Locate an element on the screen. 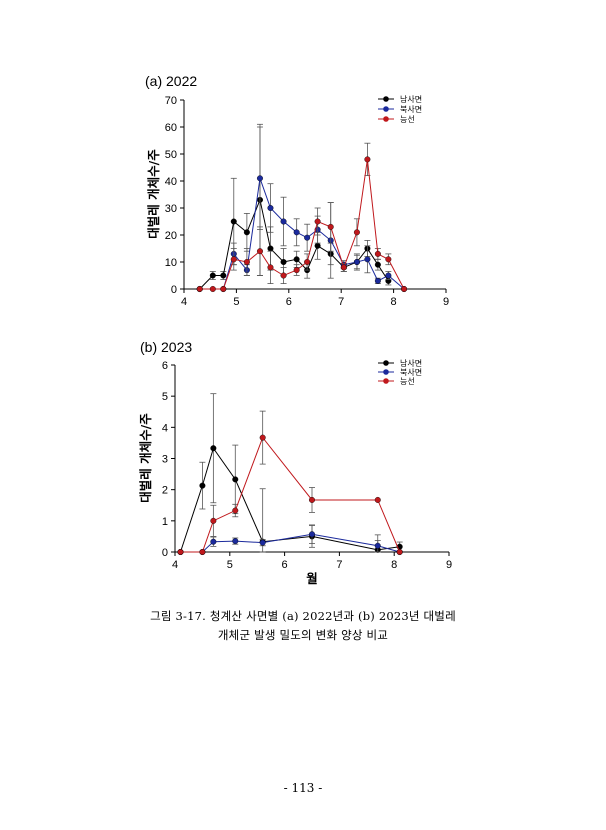 The width and height of the screenshot is (606, 830). panel-a-label: (a) 2022 is located at coordinates (171, 81).